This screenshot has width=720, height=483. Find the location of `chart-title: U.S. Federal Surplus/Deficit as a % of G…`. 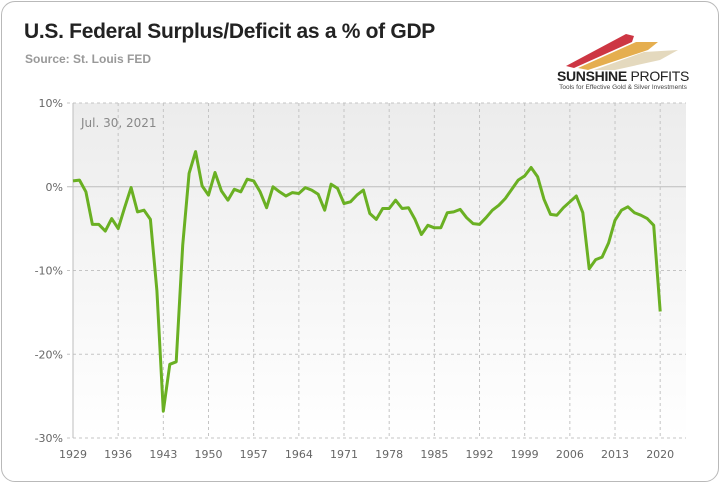

chart-title: U.S. Federal Surplus/Deficit as a % of G… is located at coordinates (230, 31).